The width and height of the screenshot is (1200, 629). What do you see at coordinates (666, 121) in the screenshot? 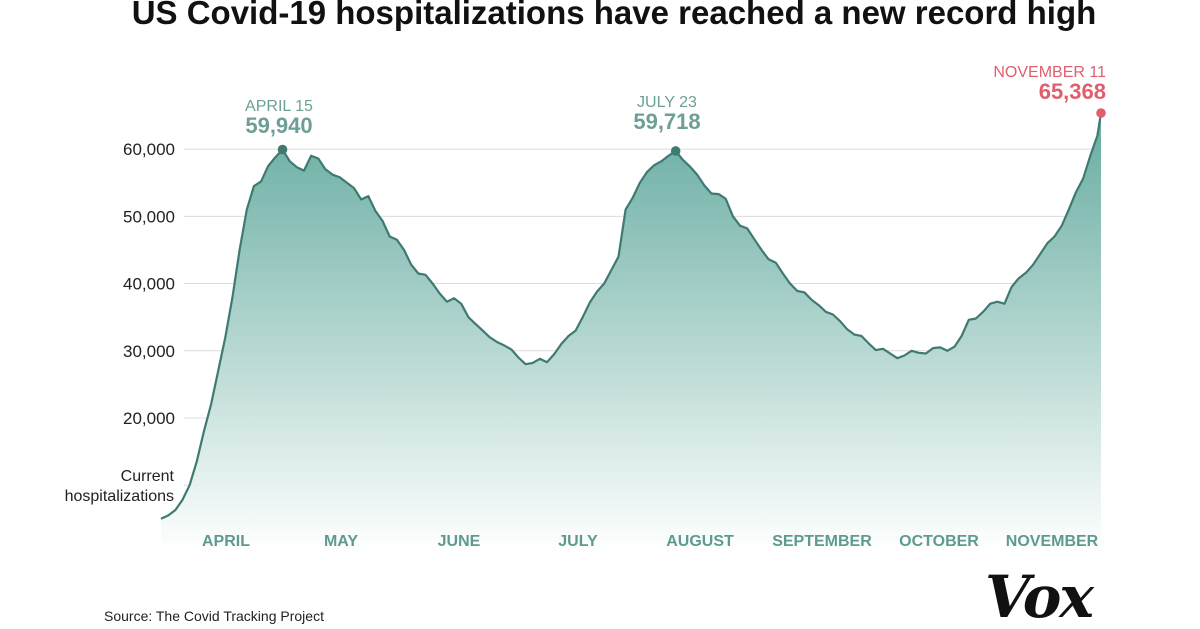
I see `annotation-value: 59,718` at bounding box center [666, 121].